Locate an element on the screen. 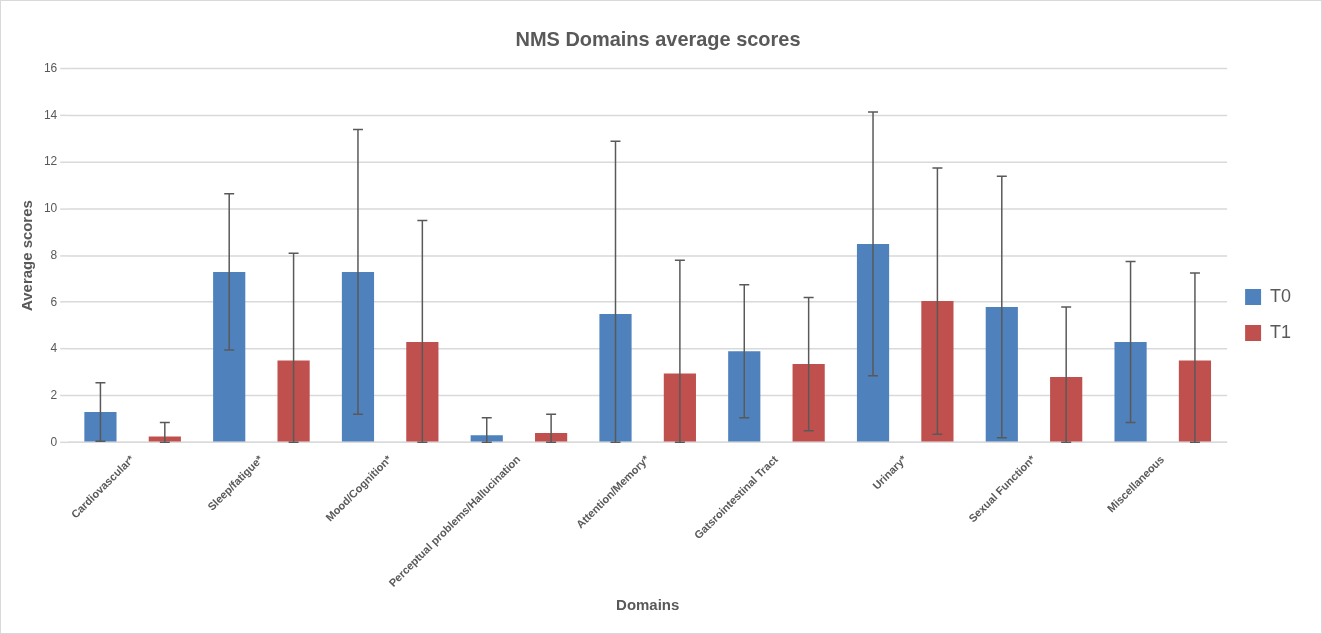 The image size is (1322, 634). y-tick-label: 6 is located at coordinates (54, 301).